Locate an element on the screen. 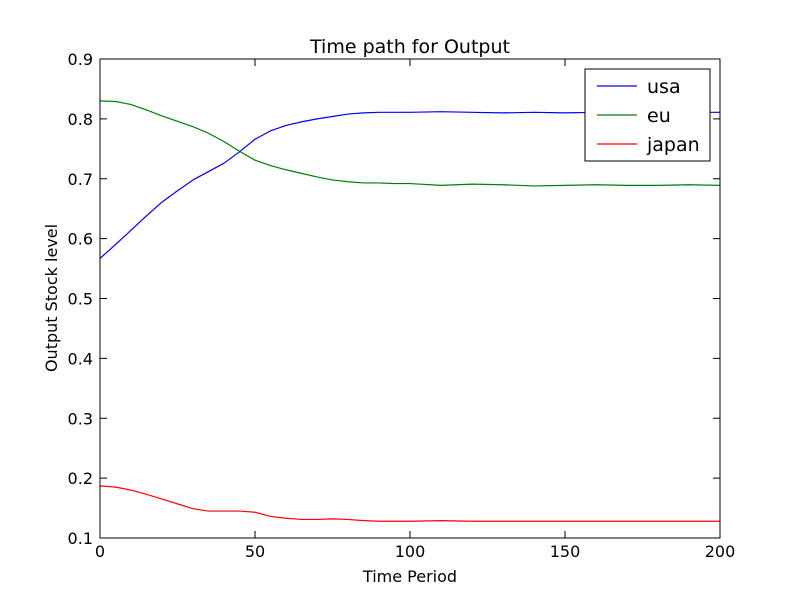 This screenshot has height=597, width=800. series-line-eu is located at coordinates (410, 143).